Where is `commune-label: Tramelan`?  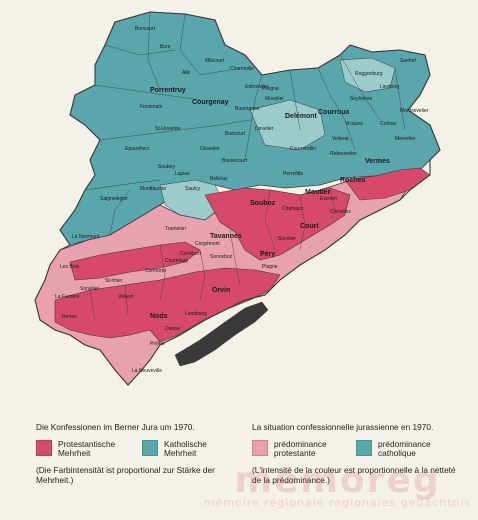
commune-label: Tramelan is located at coordinates (175, 229).